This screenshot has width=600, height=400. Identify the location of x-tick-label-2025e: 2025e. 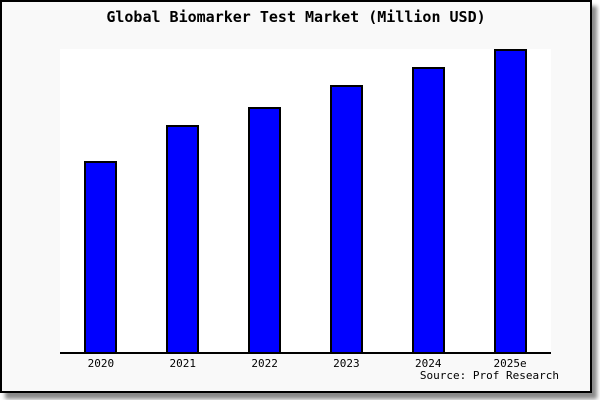
(510, 363).